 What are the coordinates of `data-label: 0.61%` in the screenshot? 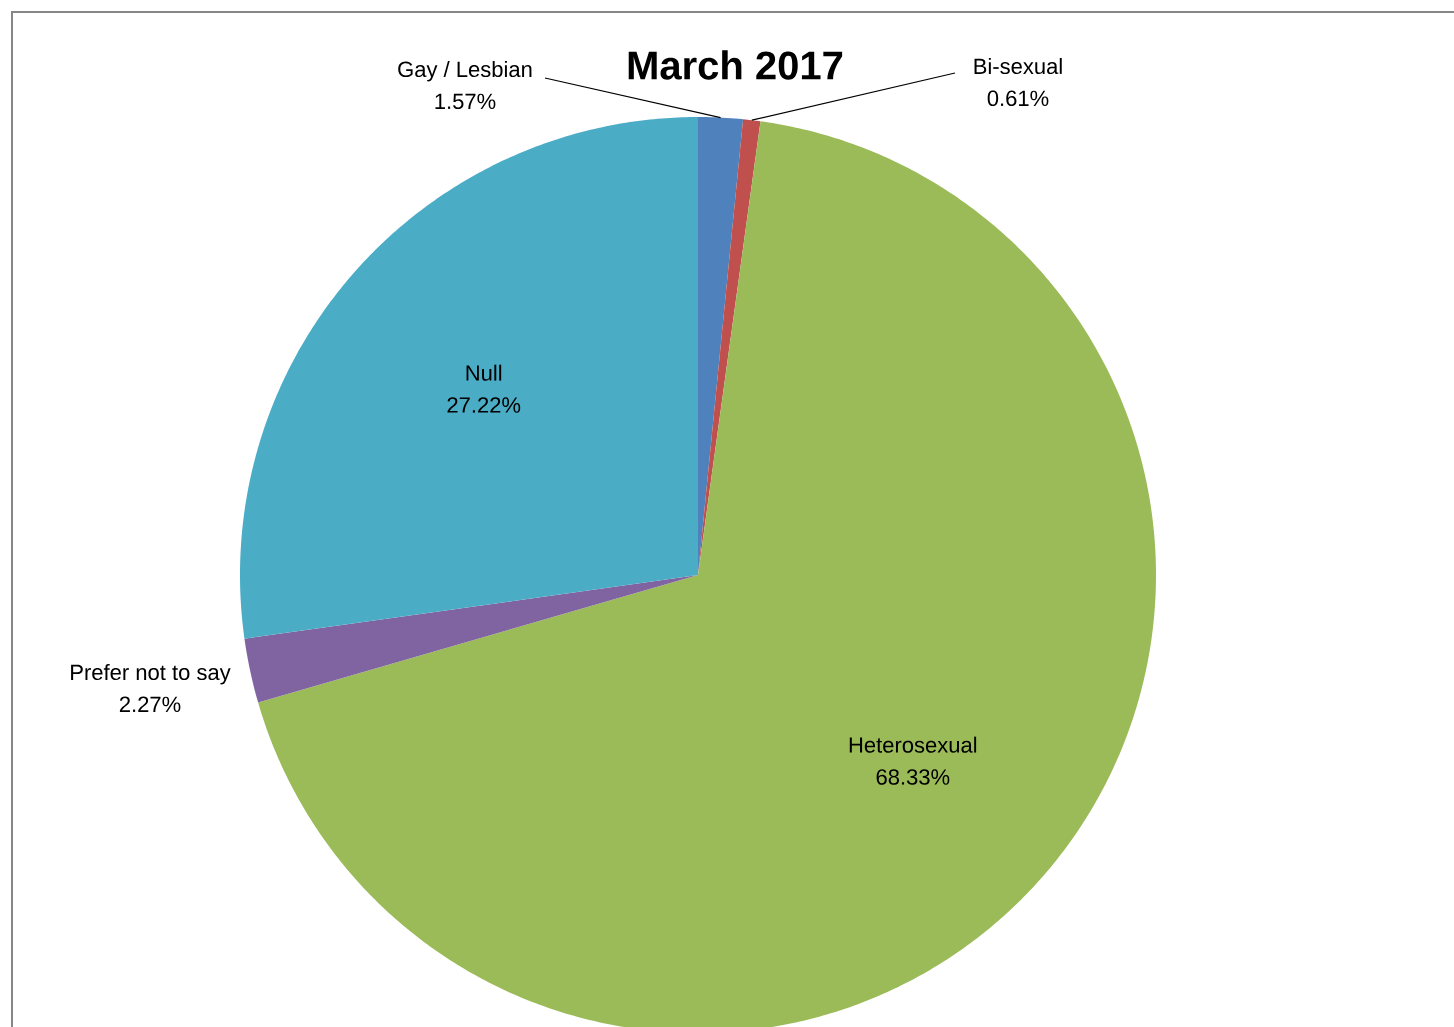 It's located at (1018, 98).